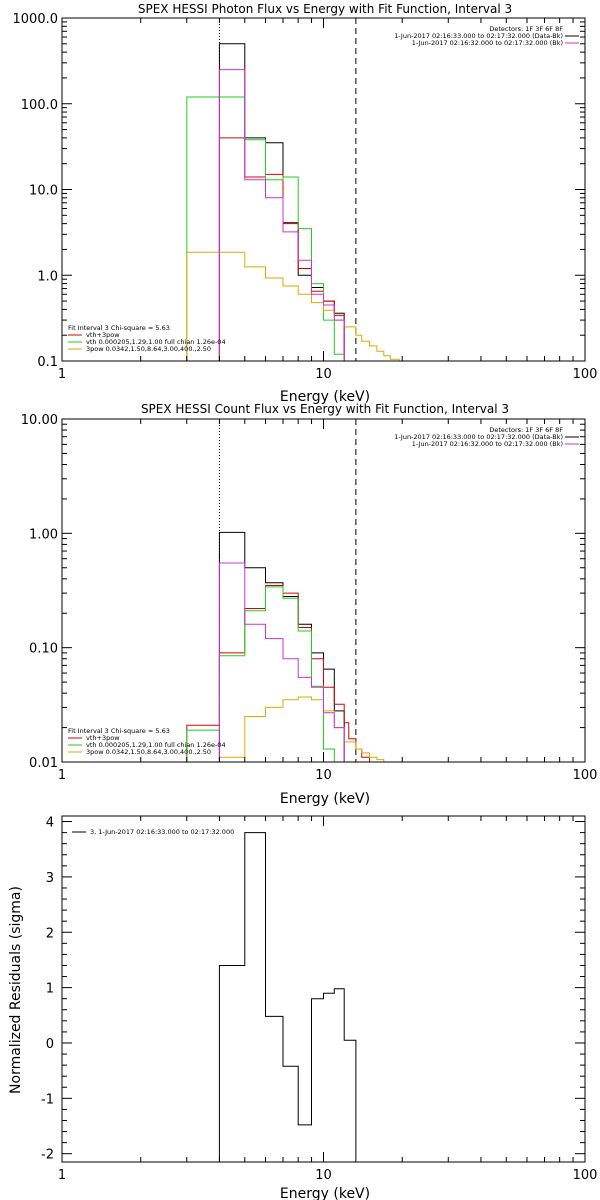 The height and width of the screenshot is (1200, 600). What do you see at coordinates (50, 878) in the screenshot?
I see `y-tick-label: 3` at bounding box center [50, 878].